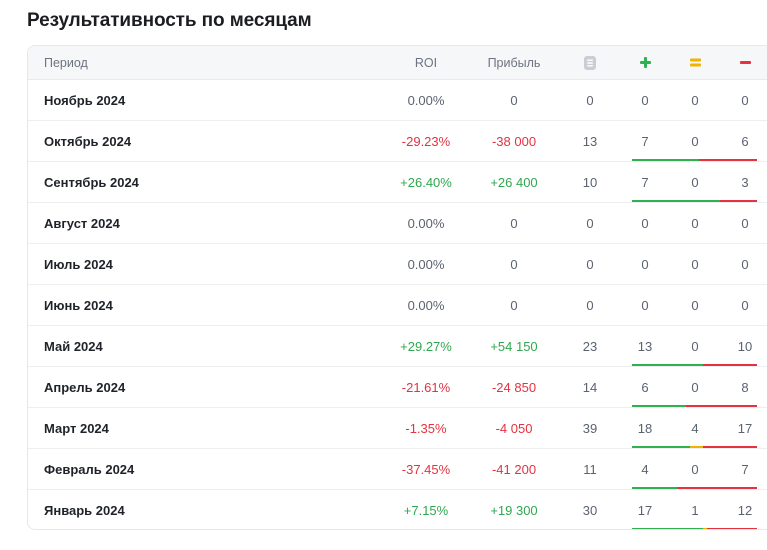 This screenshot has width=767, height=550. What do you see at coordinates (426, 346) in the screenshot?
I see `roi-cell: +29.27%` at bounding box center [426, 346].